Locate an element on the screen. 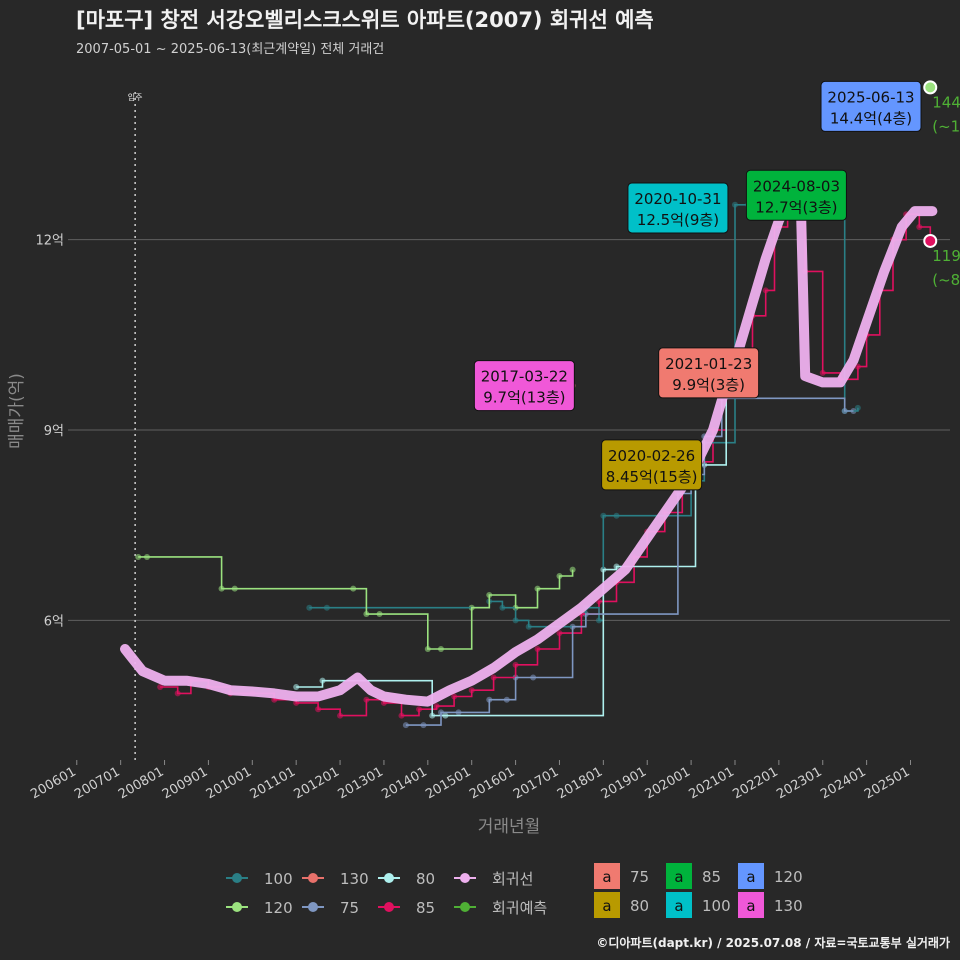 This screenshot has height=960, width=960. x-tick-label: 201501 is located at coordinates (448, 783).